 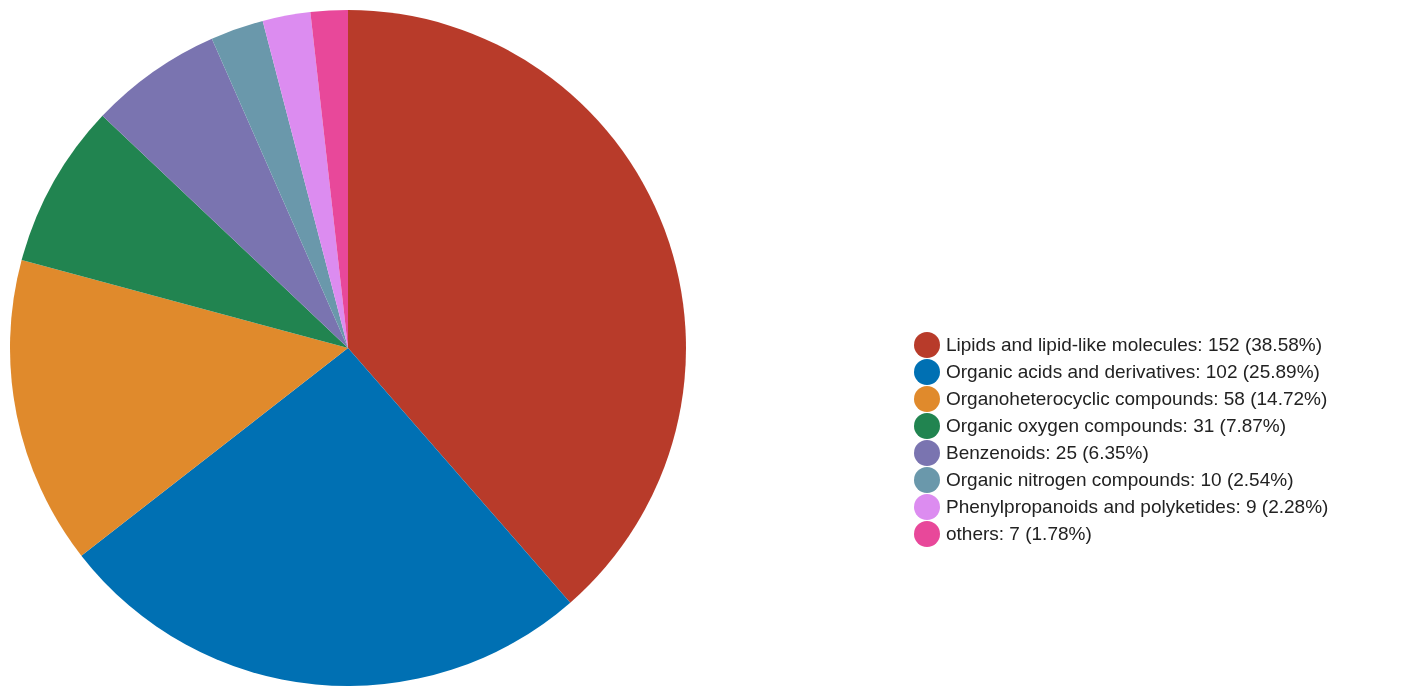 What do you see at coordinates (1019, 533) in the screenshot?
I see `legend-label: others: 7 (1.78%)` at bounding box center [1019, 533].